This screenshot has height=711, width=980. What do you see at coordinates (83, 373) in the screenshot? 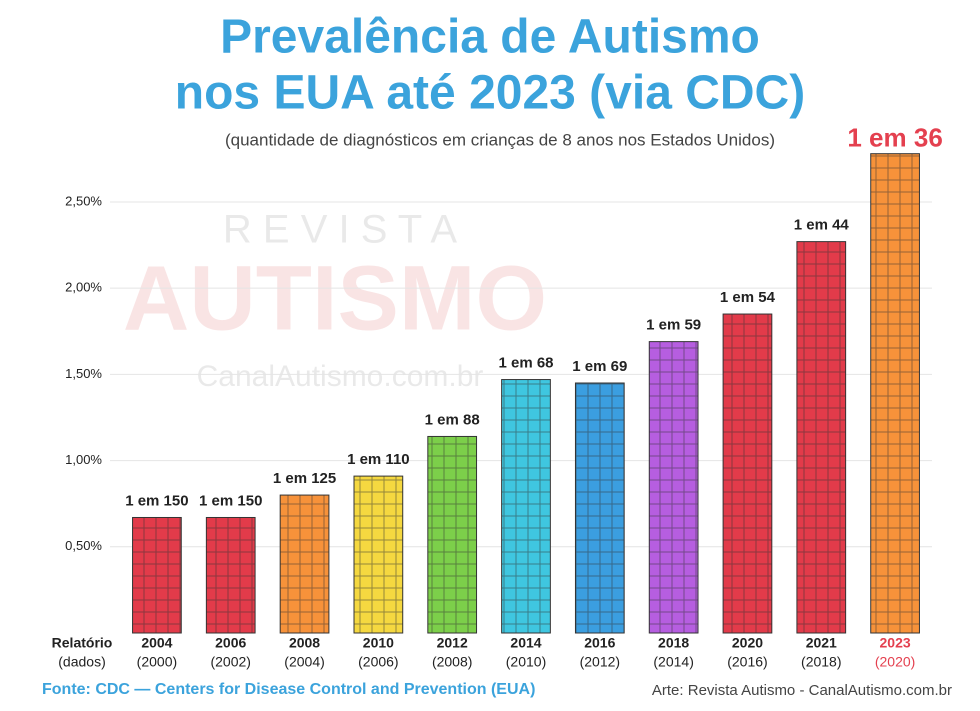
I see `y-tick-label: 1,50%` at bounding box center [83, 373].